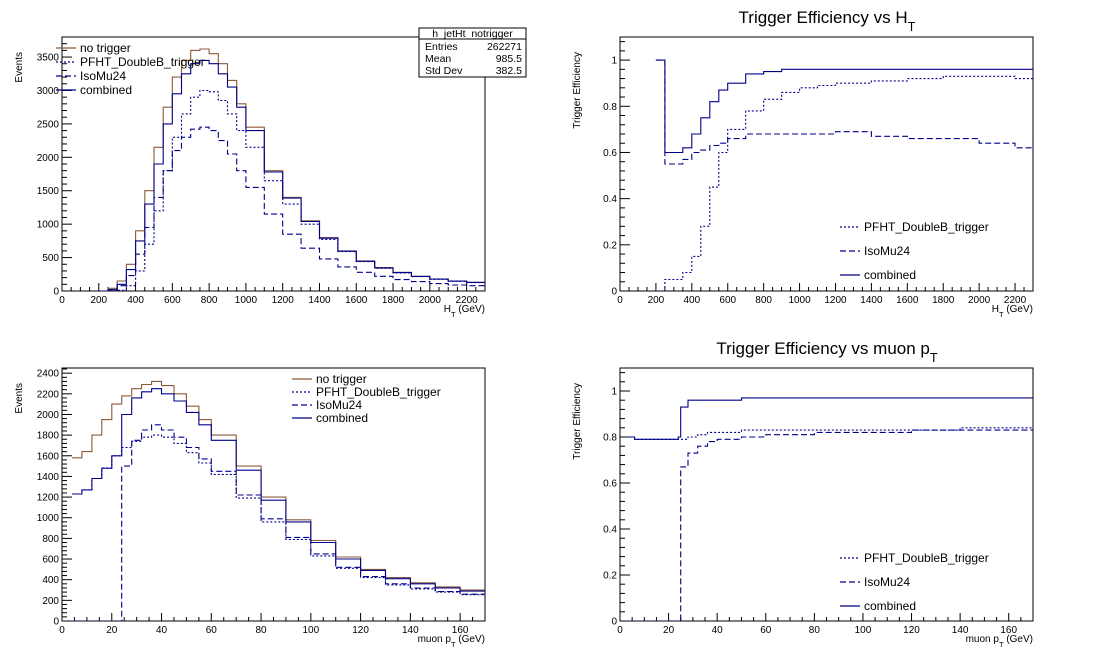  I want to click on stats-value: 382.5, so click(509, 71).